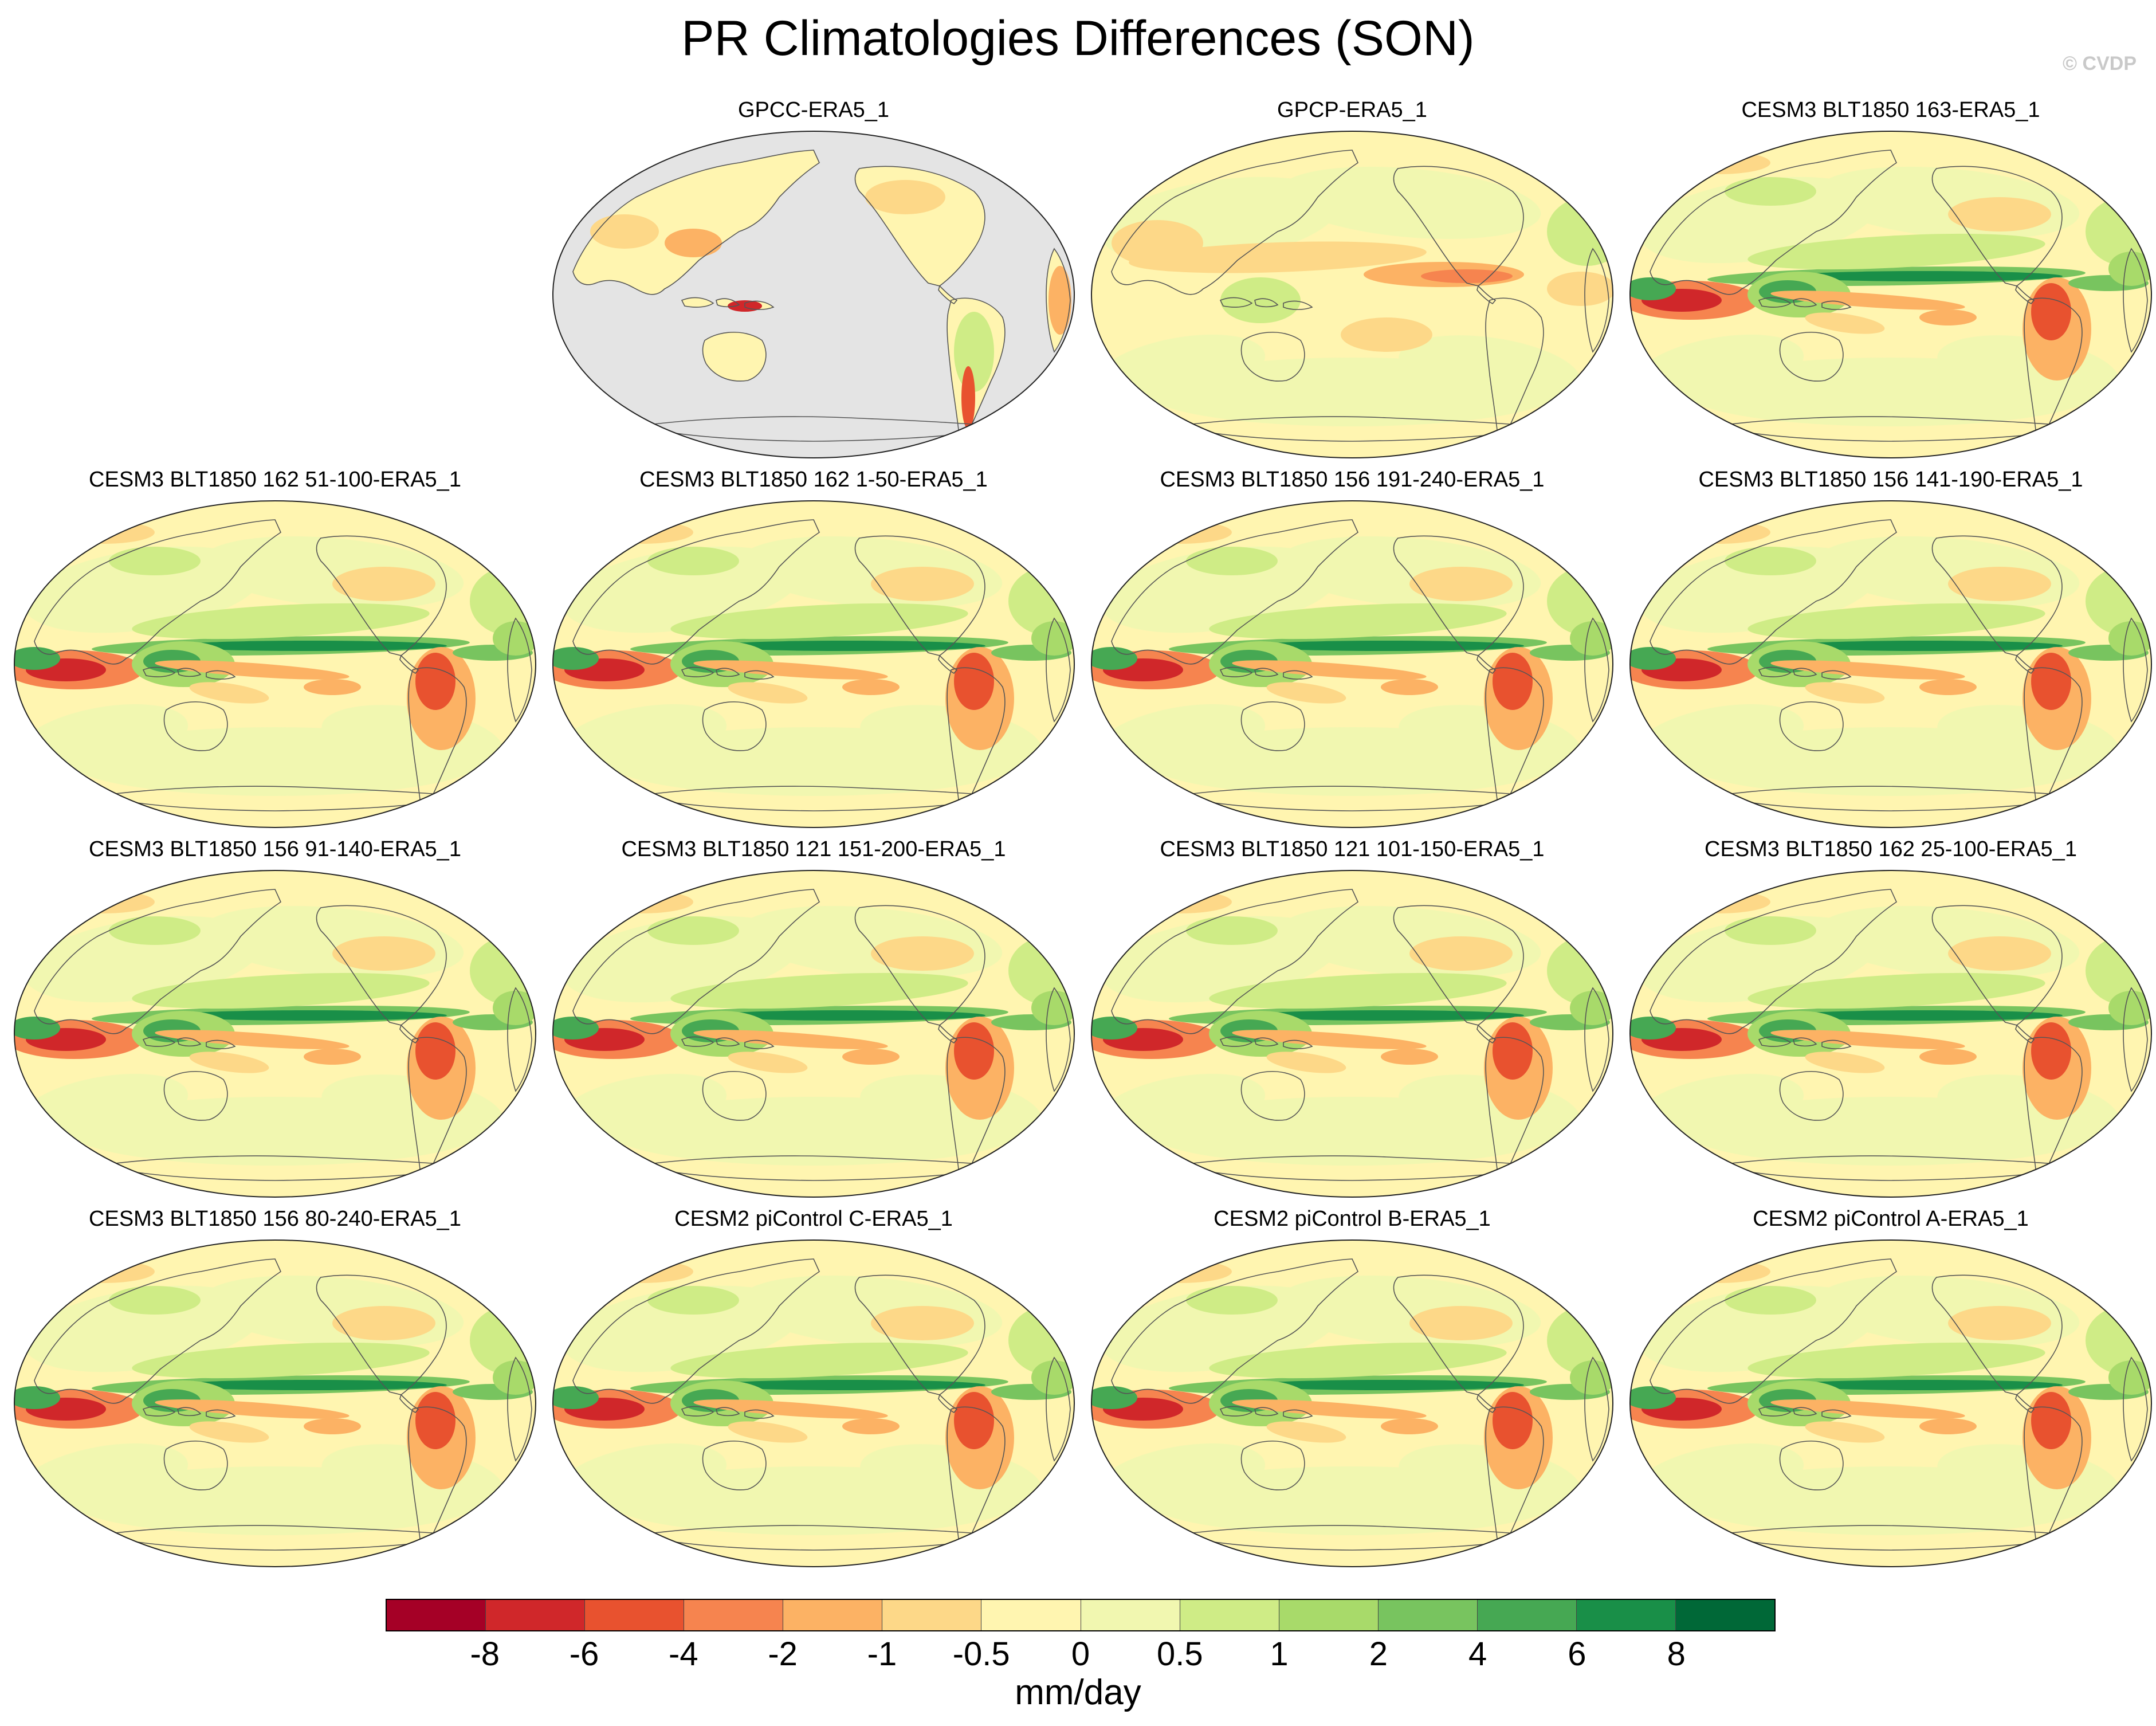 This screenshot has width=2156, height=1726. I want to click on colorbar-tick-label: -6, so click(584, 1654).